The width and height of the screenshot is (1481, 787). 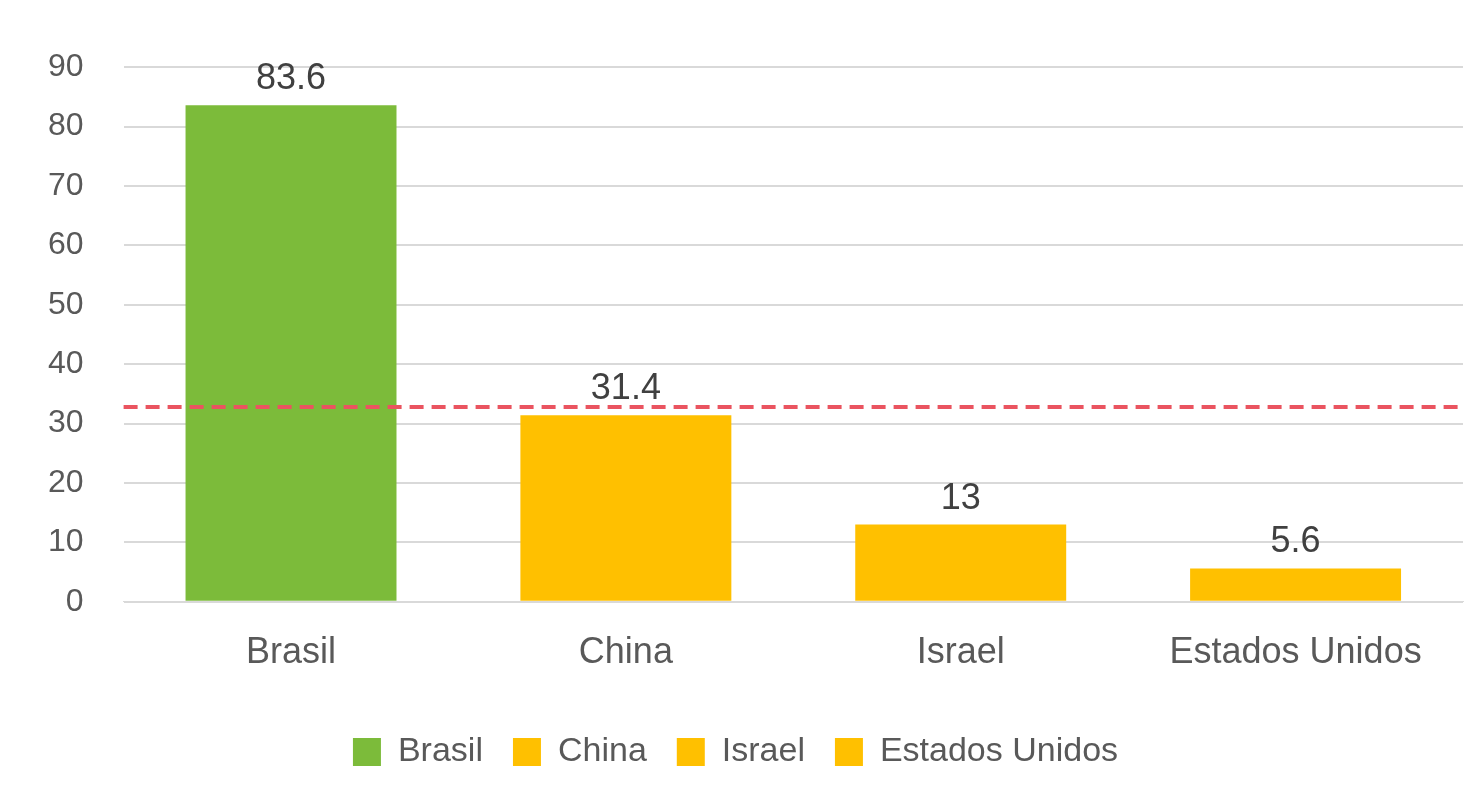 What do you see at coordinates (626, 651) in the screenshot?
I see `x-tick-label: China` at bounding box center [626, 651].